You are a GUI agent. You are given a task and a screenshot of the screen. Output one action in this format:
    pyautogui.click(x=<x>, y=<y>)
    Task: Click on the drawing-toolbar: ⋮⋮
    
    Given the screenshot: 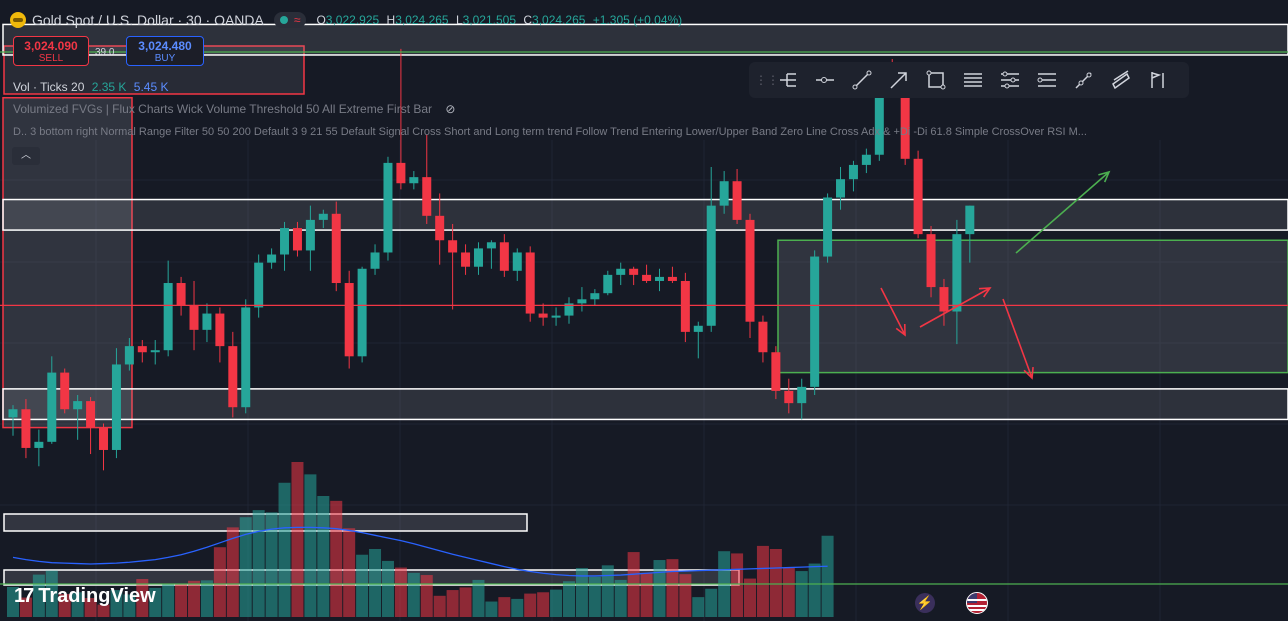 What is the action you would take?
    pyautogui.click(x=969, y=80)
    